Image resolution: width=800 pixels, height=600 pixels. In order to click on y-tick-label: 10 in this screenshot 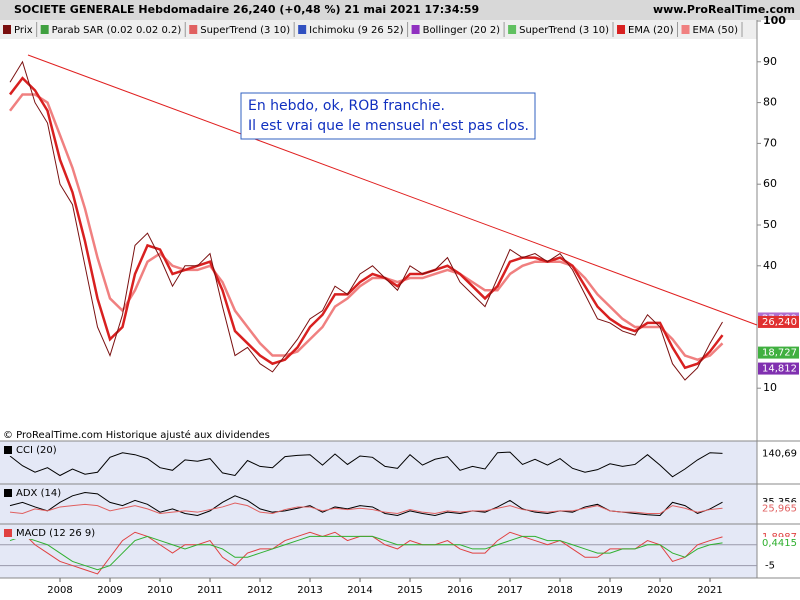, I will do `click(770, 387)`.